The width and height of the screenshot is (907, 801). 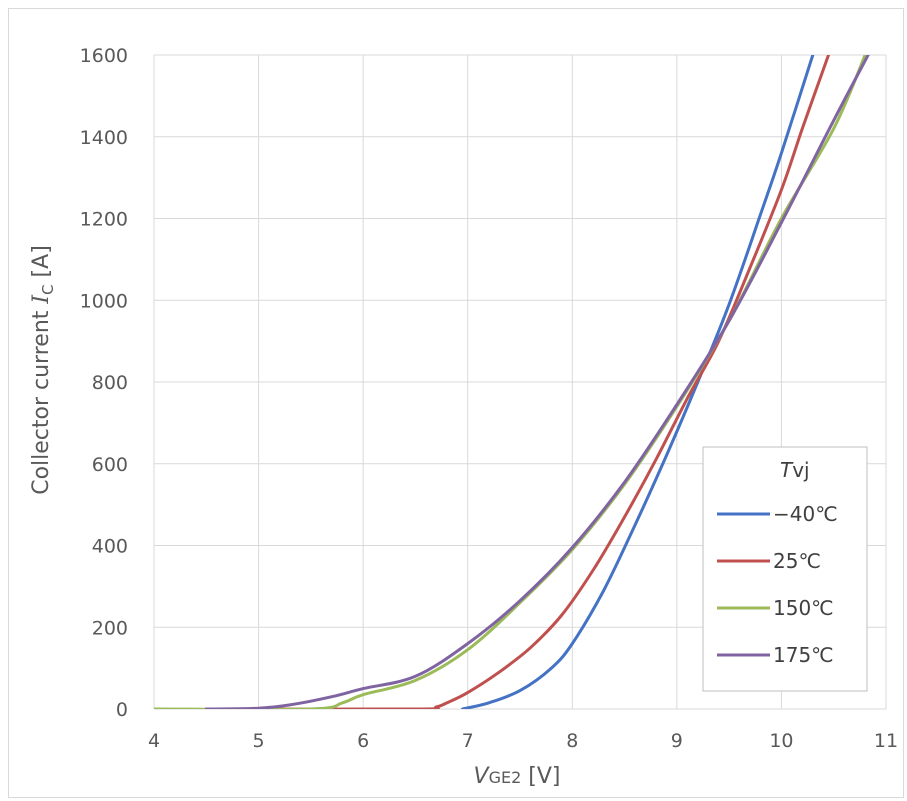 I want to click on x-tick-label: 7, so click(x=468, y=741).